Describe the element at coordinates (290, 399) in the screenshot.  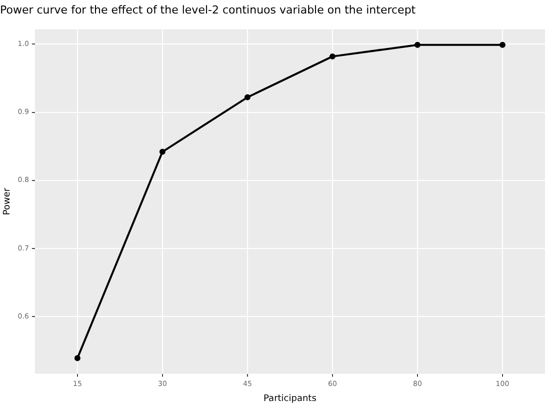
I see `x-axis-title: Participants` at that location.